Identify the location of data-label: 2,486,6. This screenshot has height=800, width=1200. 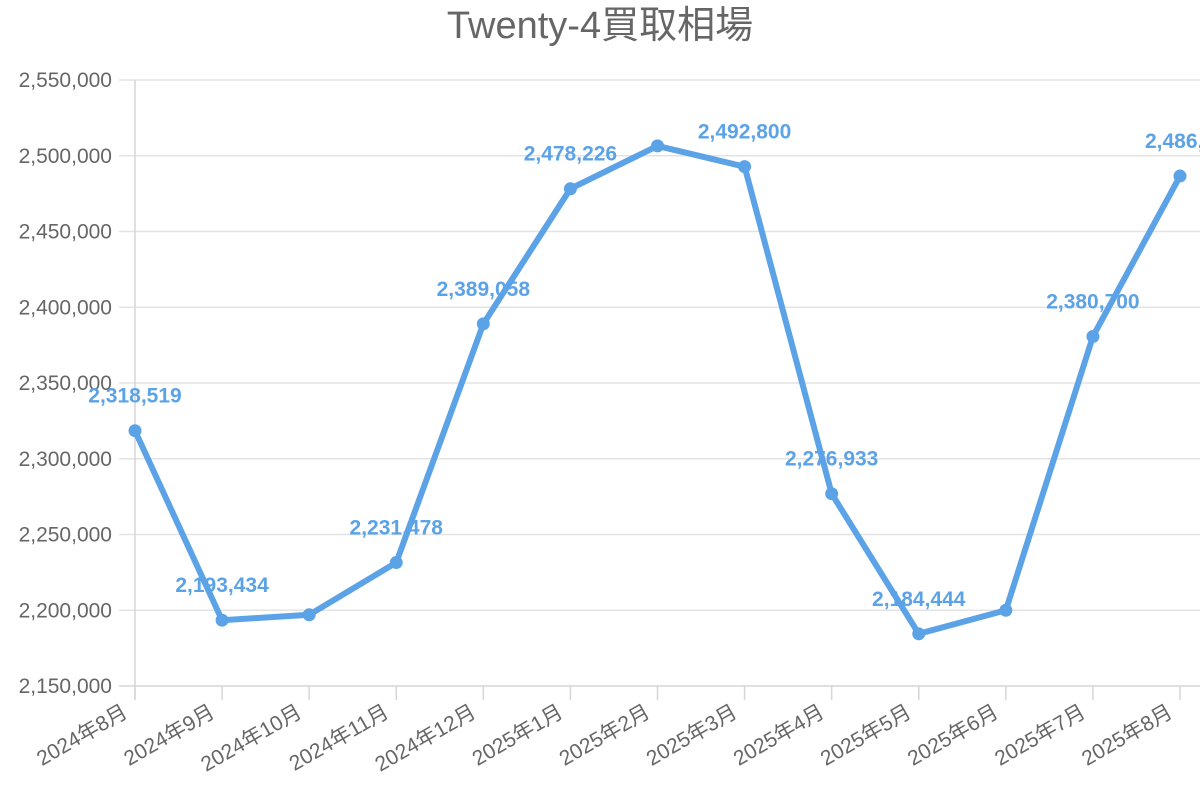
(1172, 141).